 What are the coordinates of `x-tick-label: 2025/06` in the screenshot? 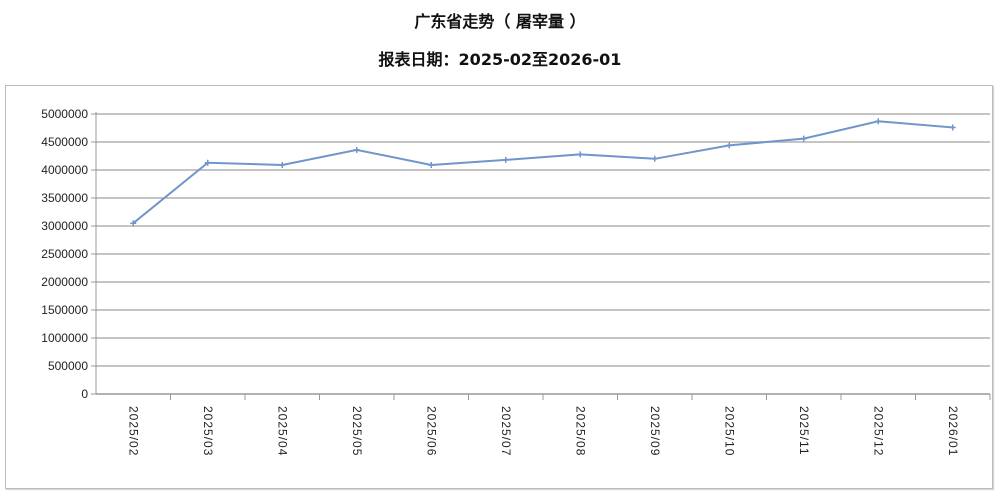 It's located at (431, 431).